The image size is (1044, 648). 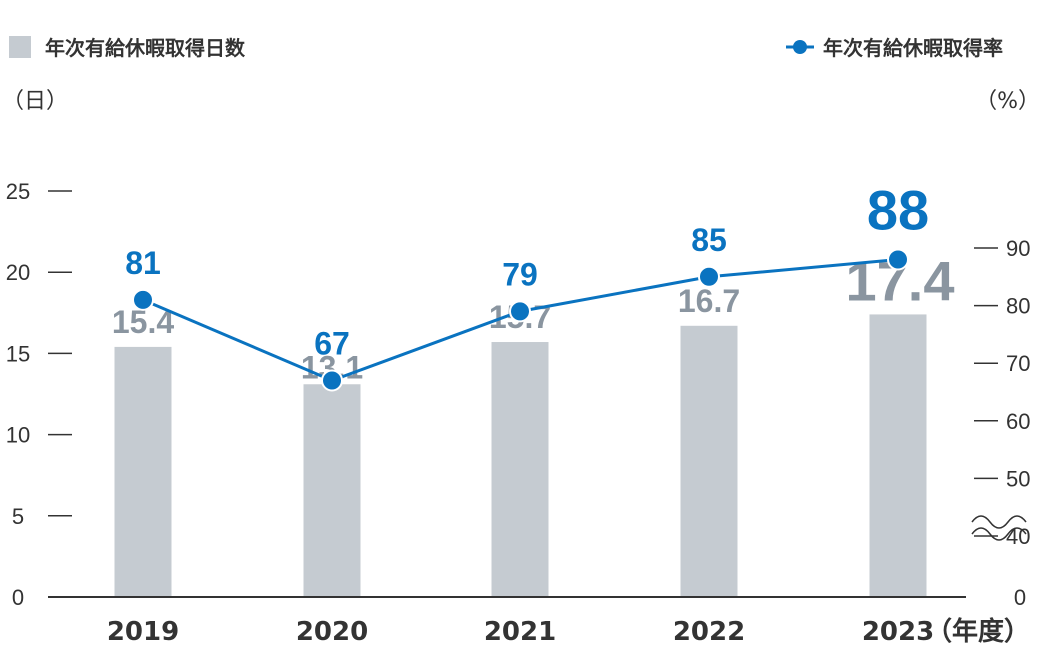 I want to click on legend-line-label: 年次有給休暇取得率, so click(x=913, y=48).